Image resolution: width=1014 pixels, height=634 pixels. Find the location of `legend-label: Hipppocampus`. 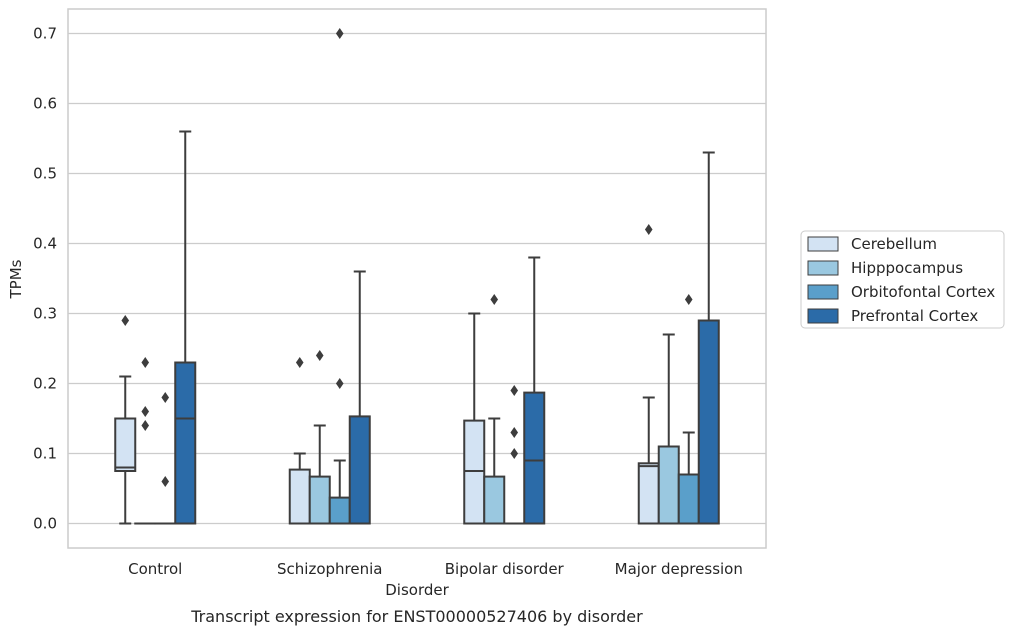

legend-label: Hipppocampus is located at coordinates (907, 268).